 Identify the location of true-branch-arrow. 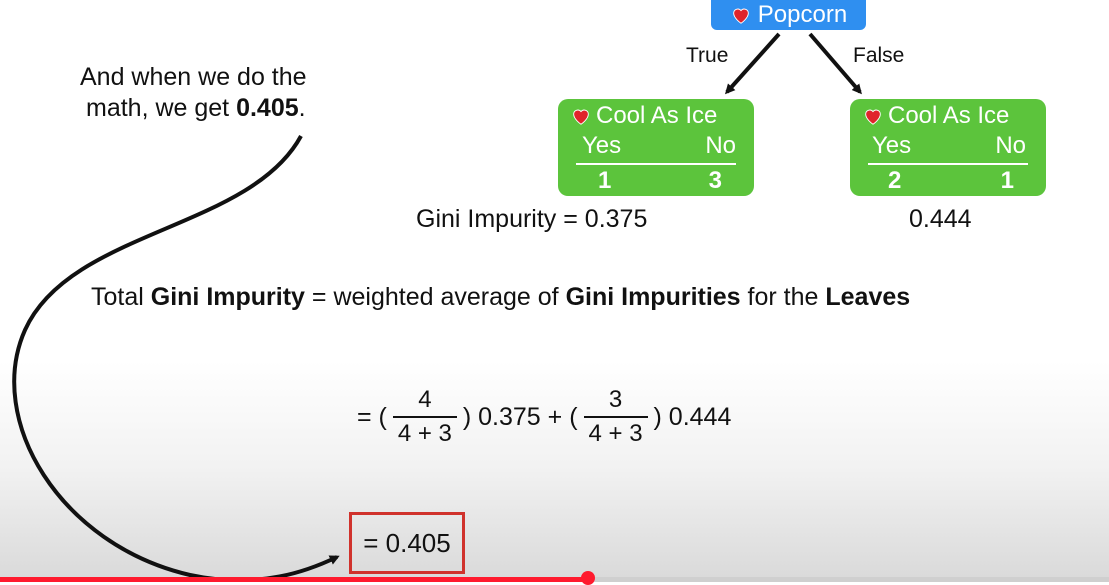
(752, 63).